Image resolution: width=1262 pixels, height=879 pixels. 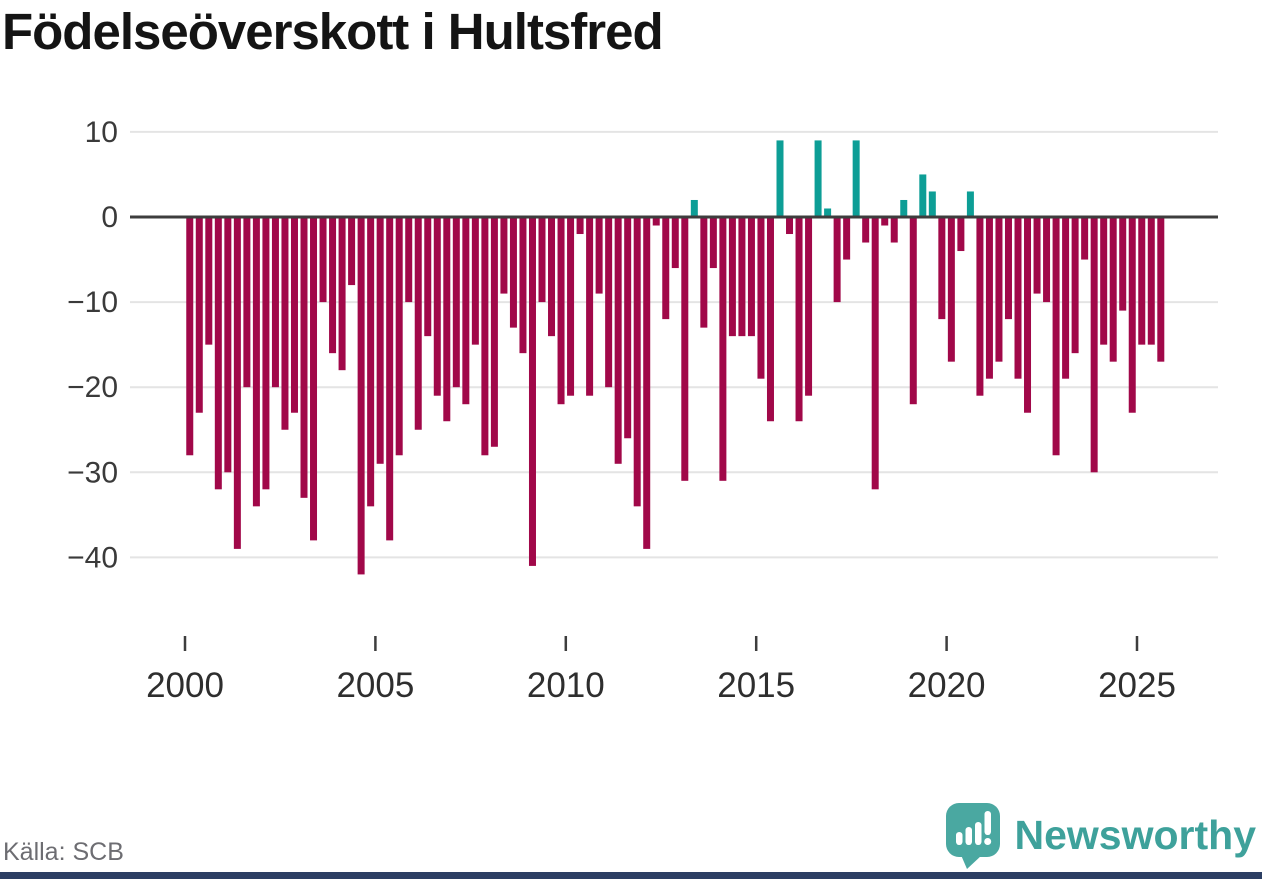 I want to click on y-tick-label: −20, so click(x=92, y=387).